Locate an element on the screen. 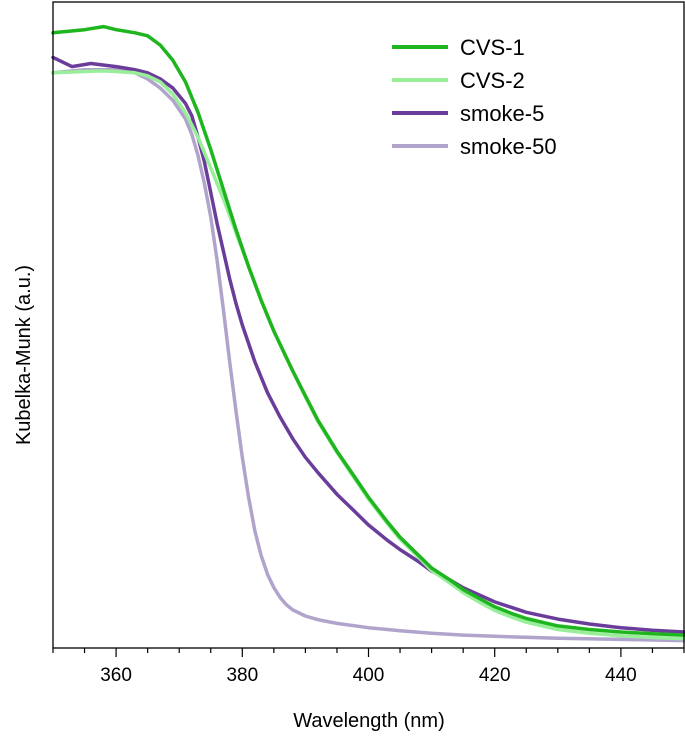 The height and width of the screenshot is (740, 685). legend: CVS-1 CVS-2 smoke-5 smoke-50 is located at coordinates (474, 97).